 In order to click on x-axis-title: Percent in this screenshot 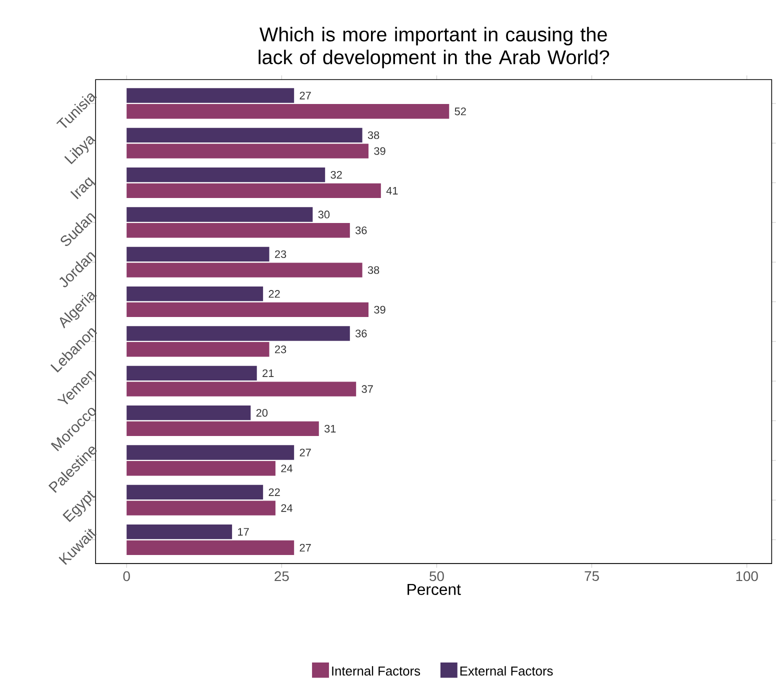, I will do `click(434, 590)`.